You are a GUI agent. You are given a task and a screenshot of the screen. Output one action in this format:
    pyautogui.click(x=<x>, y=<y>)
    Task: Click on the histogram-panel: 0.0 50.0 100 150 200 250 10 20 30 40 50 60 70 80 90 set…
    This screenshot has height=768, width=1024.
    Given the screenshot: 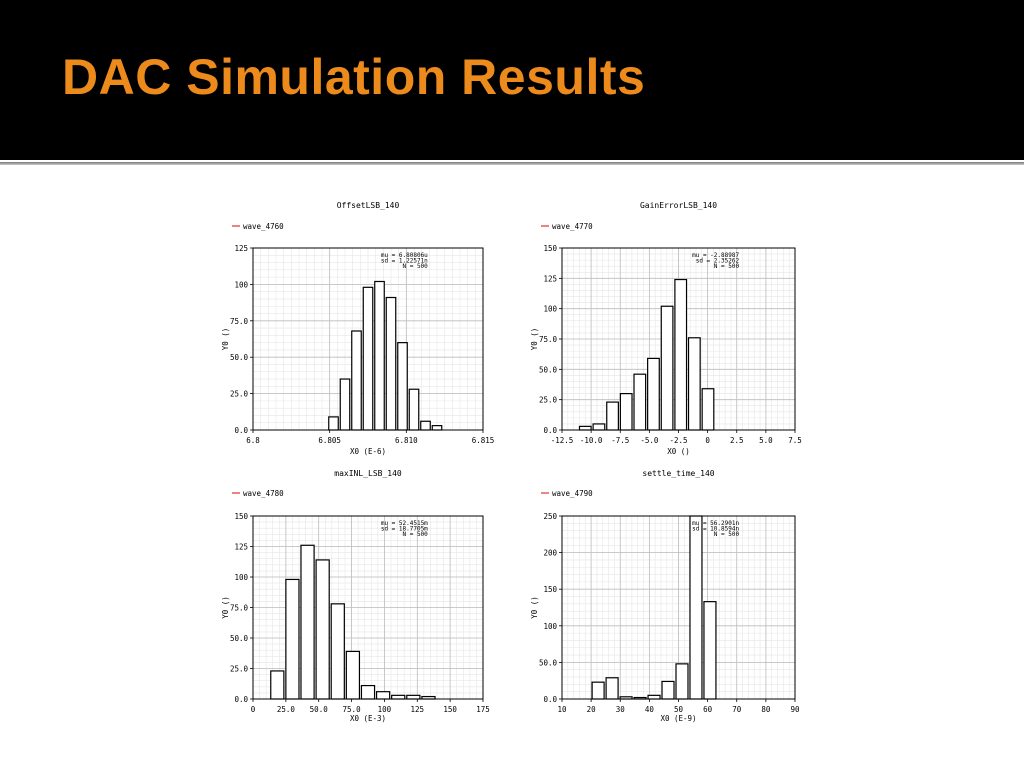 What is the action you would take?
    pyautogui.click(x=665, y=596)
    